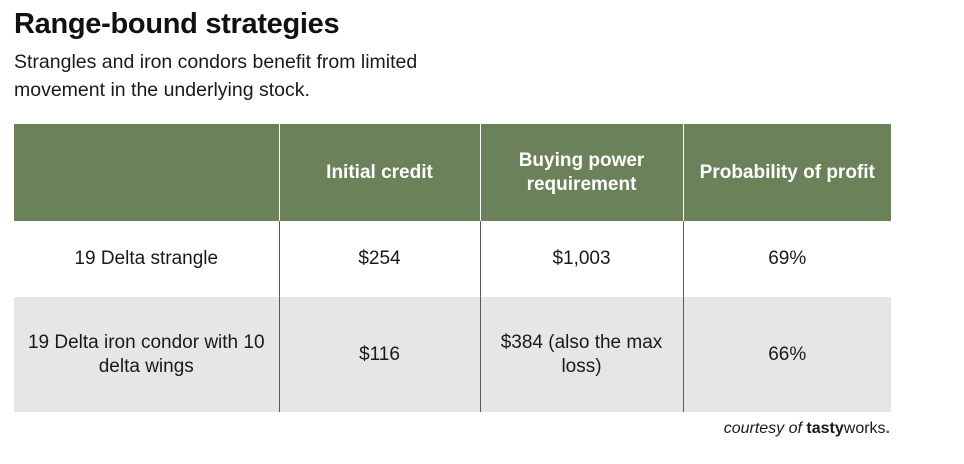 Image resolution: width=964 pixels, height=464 pixels. Describe the element at coordinates (762, 428) in the screenshot. I see `credit-lead: courtesy of` at that location.